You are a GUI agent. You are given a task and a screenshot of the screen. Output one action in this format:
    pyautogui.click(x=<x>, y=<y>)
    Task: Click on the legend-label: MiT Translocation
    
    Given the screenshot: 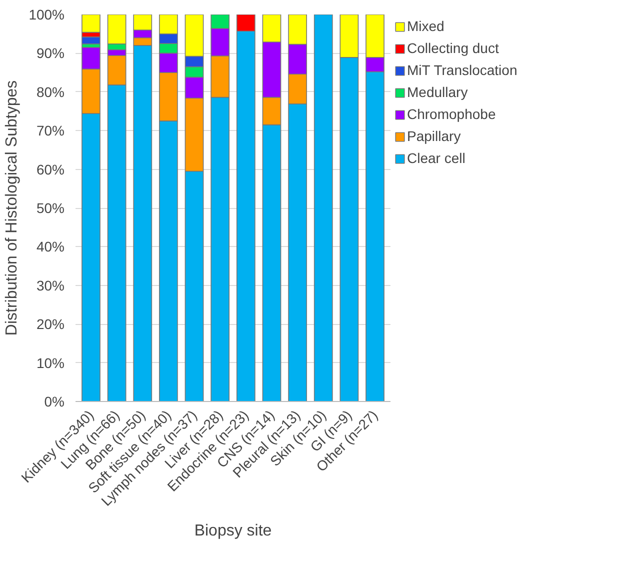 What is the action you would take?
    pyautogui.click(x=462, y=70)
    